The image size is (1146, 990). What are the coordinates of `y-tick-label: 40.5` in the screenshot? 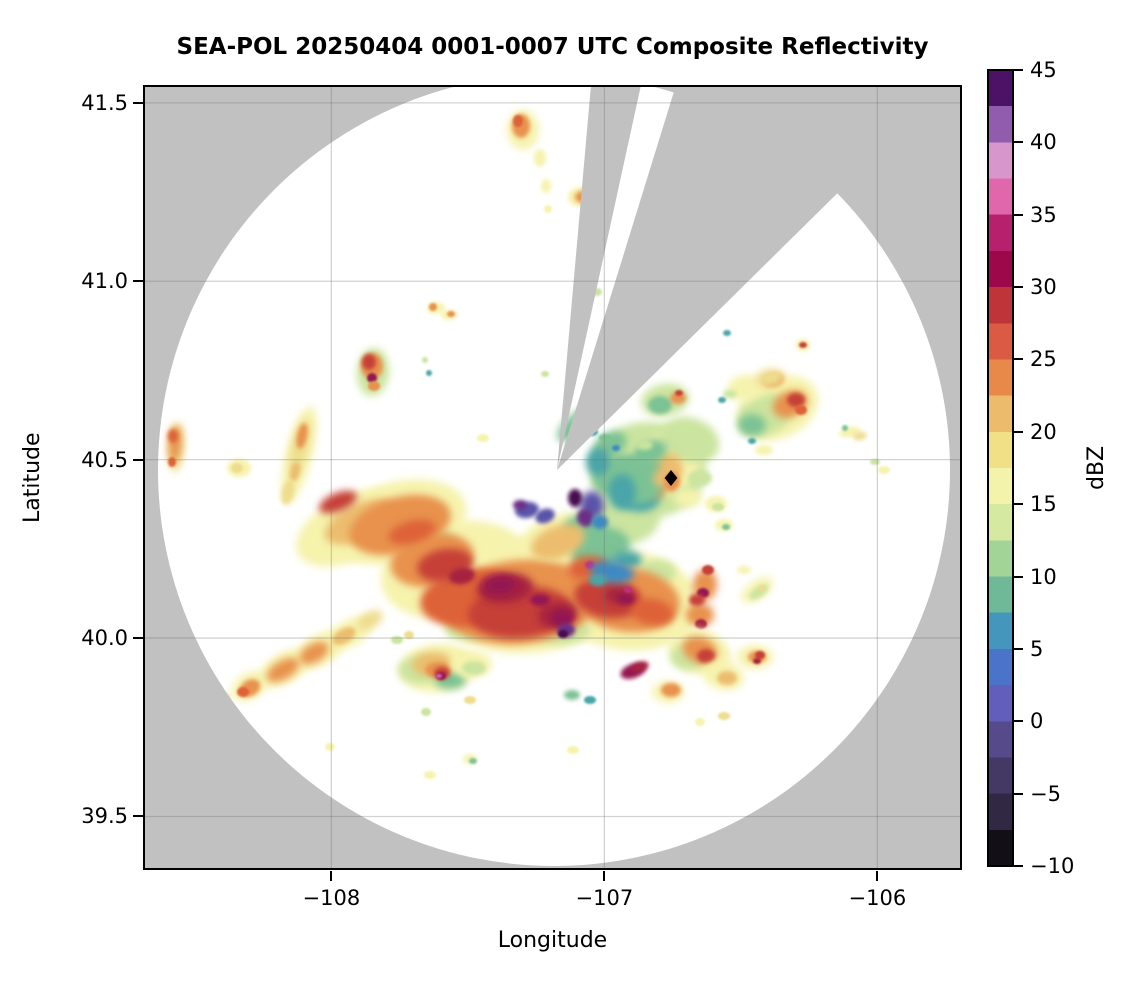 It's located at (104, 459).